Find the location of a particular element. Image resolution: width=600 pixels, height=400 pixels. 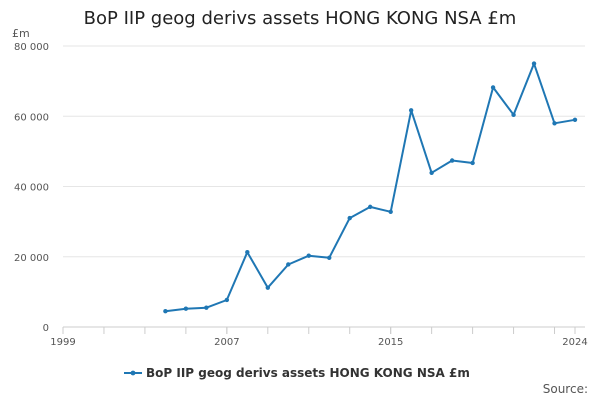

x-tick-label: 2015 is located at coordinates (390, 342).